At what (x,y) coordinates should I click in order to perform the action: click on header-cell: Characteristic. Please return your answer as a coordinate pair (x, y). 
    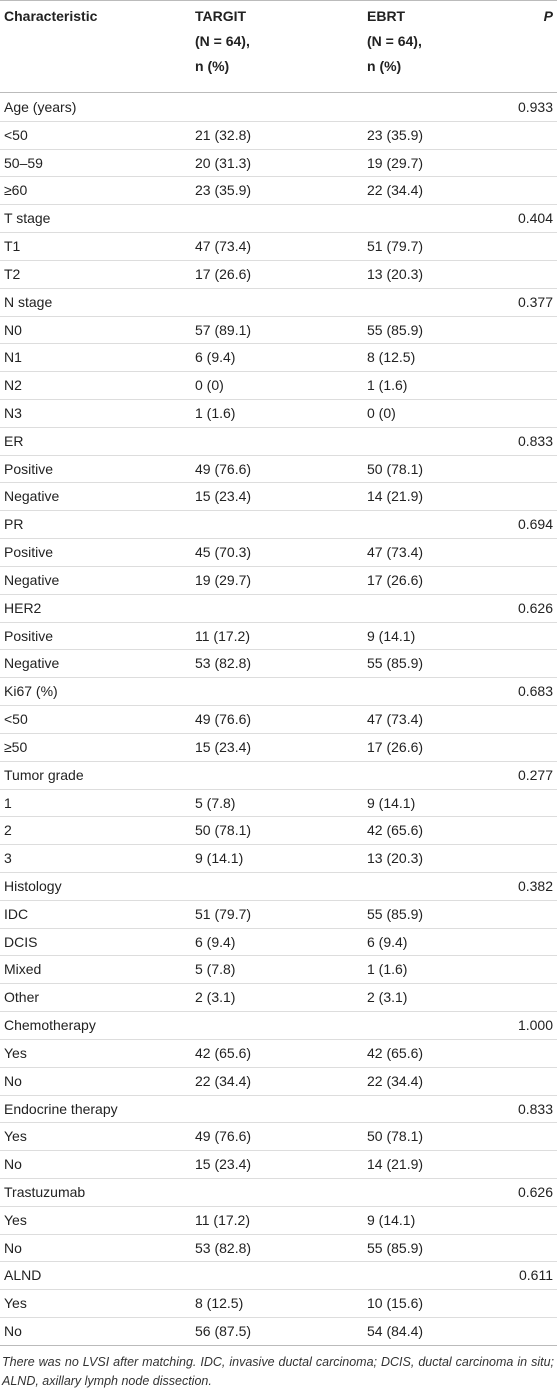
    Looking at the image, I should click on (51, 16).